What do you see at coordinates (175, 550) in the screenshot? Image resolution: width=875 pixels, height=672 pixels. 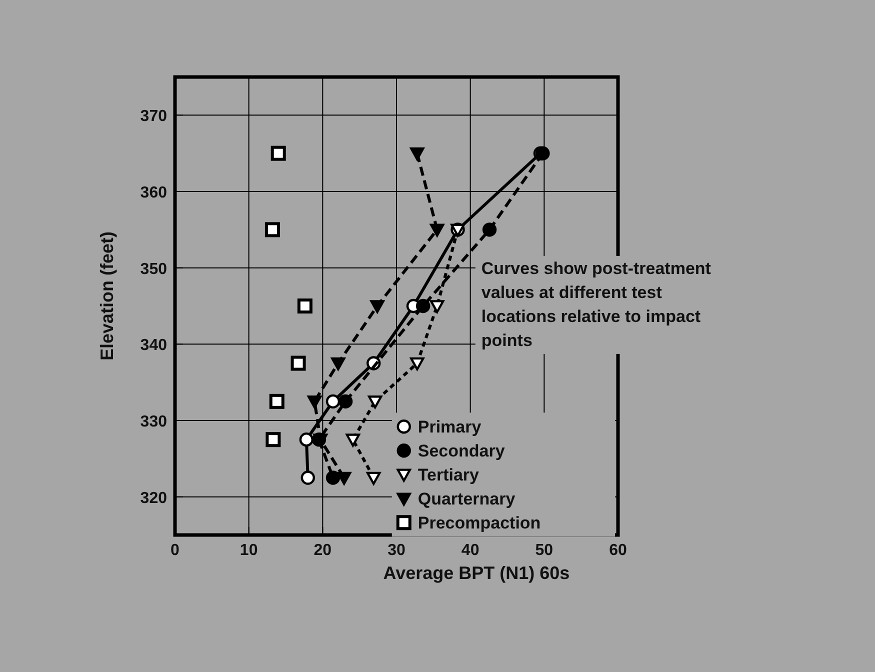 I see `x-tick-label: 0` at bounding box center [175, 550].